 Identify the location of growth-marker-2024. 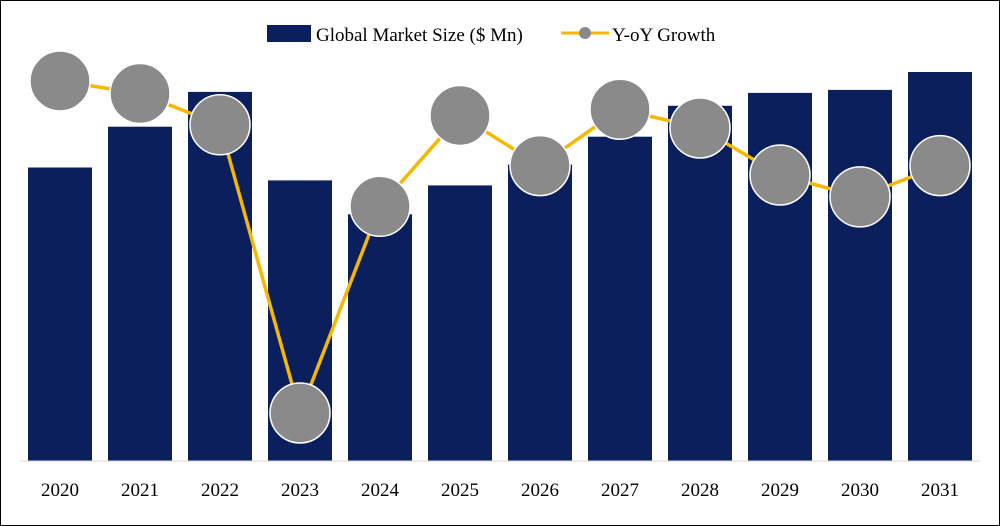
(380, 206).